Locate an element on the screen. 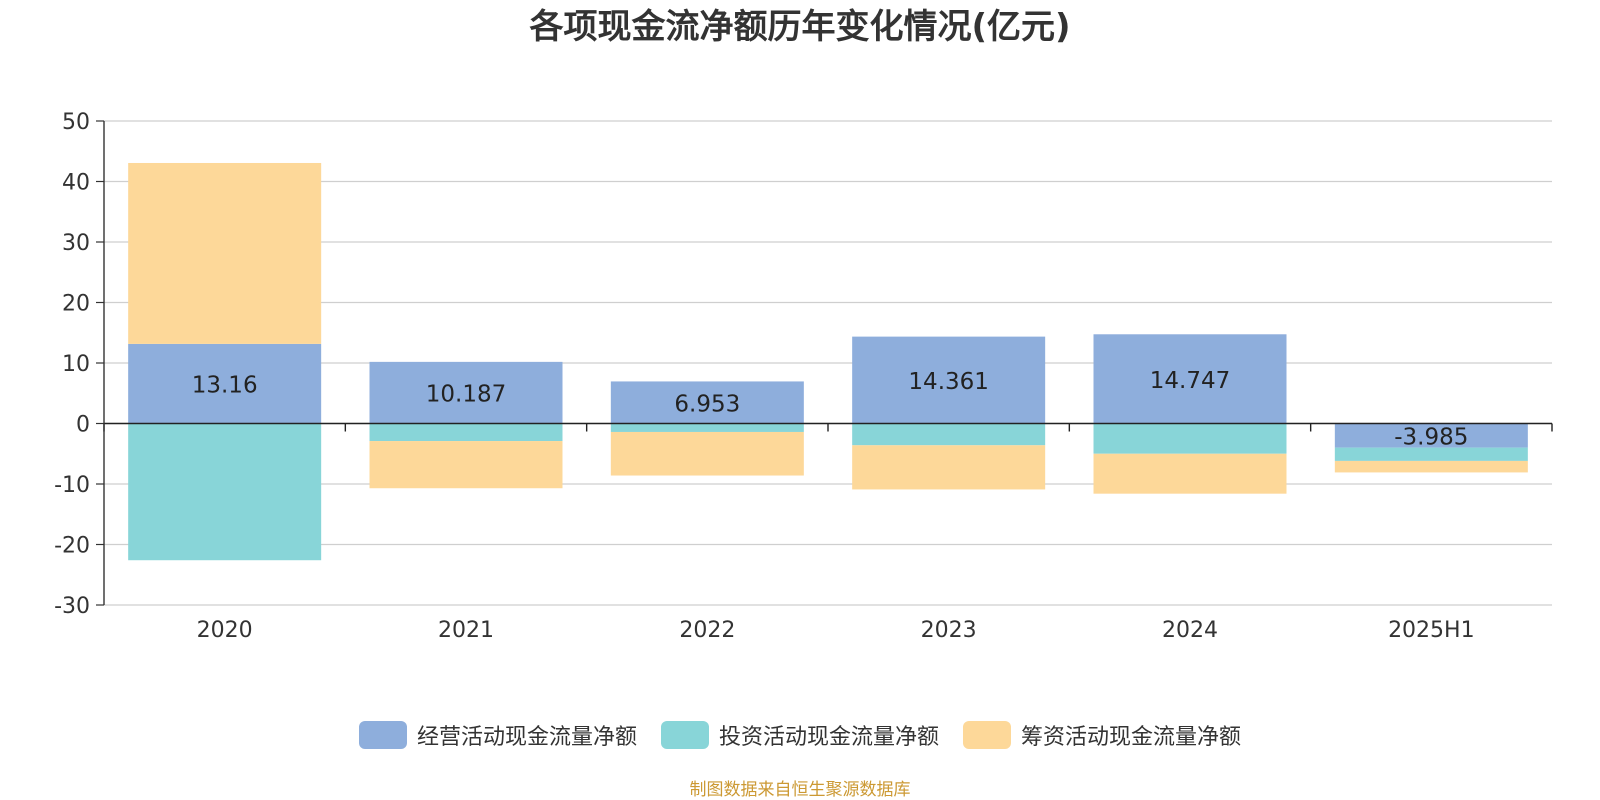  bar-investing-2020 is located at coordinates (225, 492).